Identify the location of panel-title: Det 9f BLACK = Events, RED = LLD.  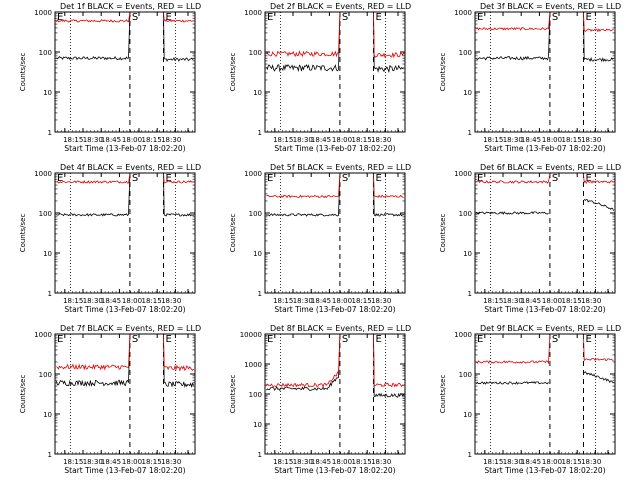
(550, 328).